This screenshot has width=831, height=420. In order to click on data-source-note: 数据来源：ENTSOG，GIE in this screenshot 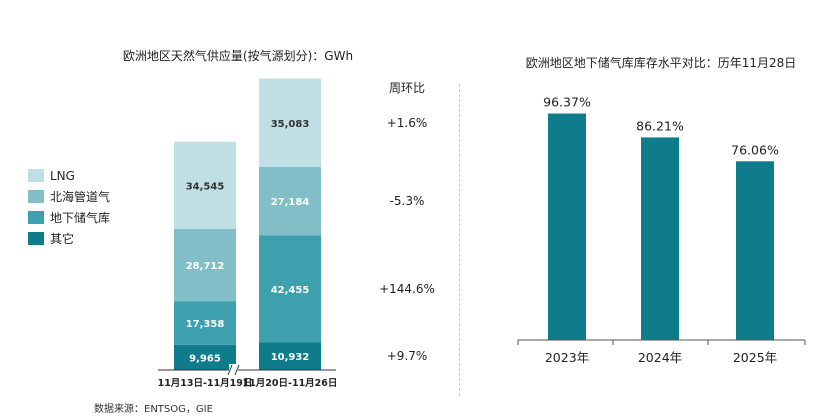, I will do `click(153, 409)`.